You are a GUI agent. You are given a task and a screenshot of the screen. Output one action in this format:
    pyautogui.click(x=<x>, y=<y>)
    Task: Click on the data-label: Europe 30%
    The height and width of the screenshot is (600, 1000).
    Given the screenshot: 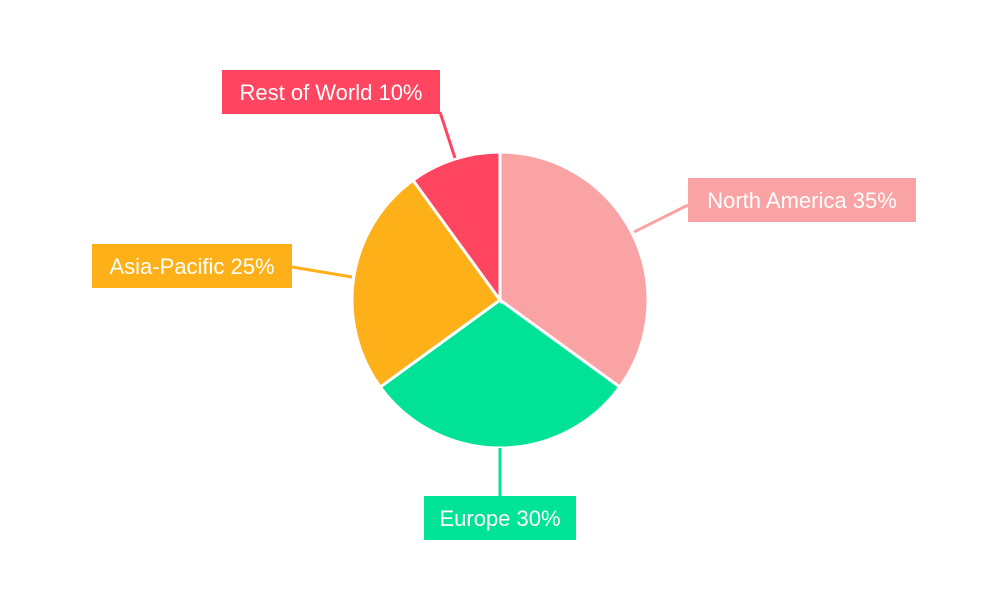 What is the action you would take?
    pyautogui.click(x=499, y=518)
    